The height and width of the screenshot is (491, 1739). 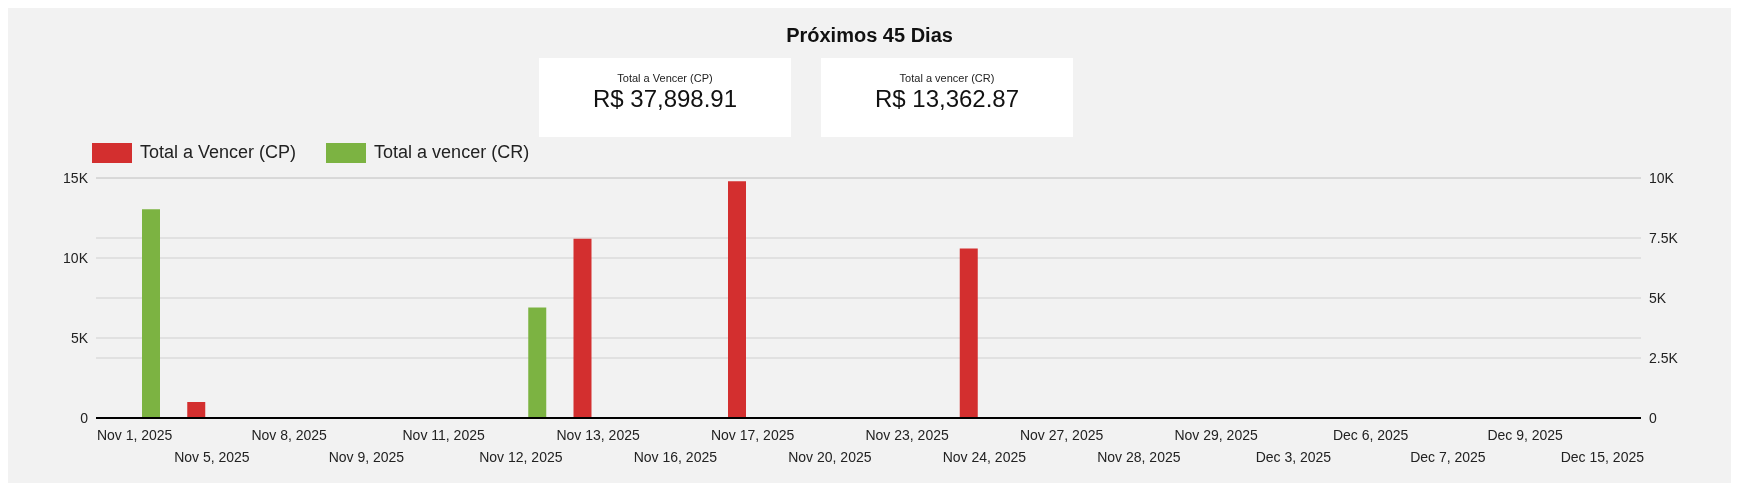 I want to click on x-tick-label: Nov 13, 2025, so click(x=598, y=435).